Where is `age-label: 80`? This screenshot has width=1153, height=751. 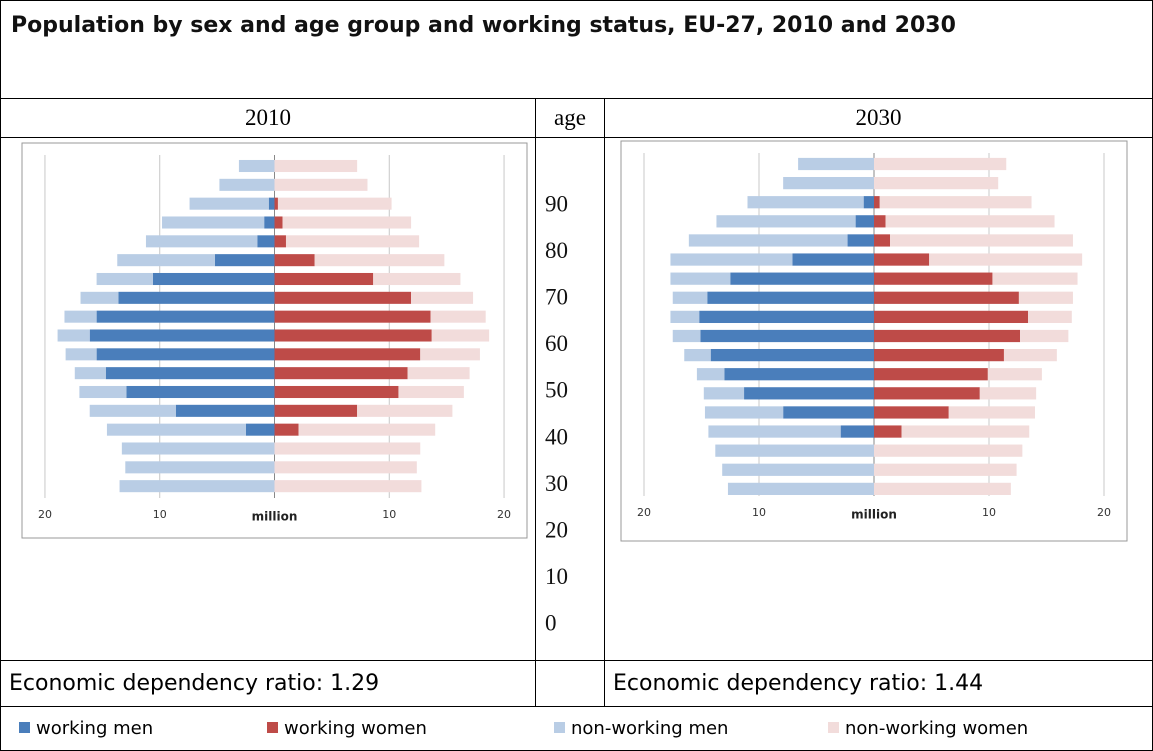 age-label: 80 is located at coordinates (556, 250).